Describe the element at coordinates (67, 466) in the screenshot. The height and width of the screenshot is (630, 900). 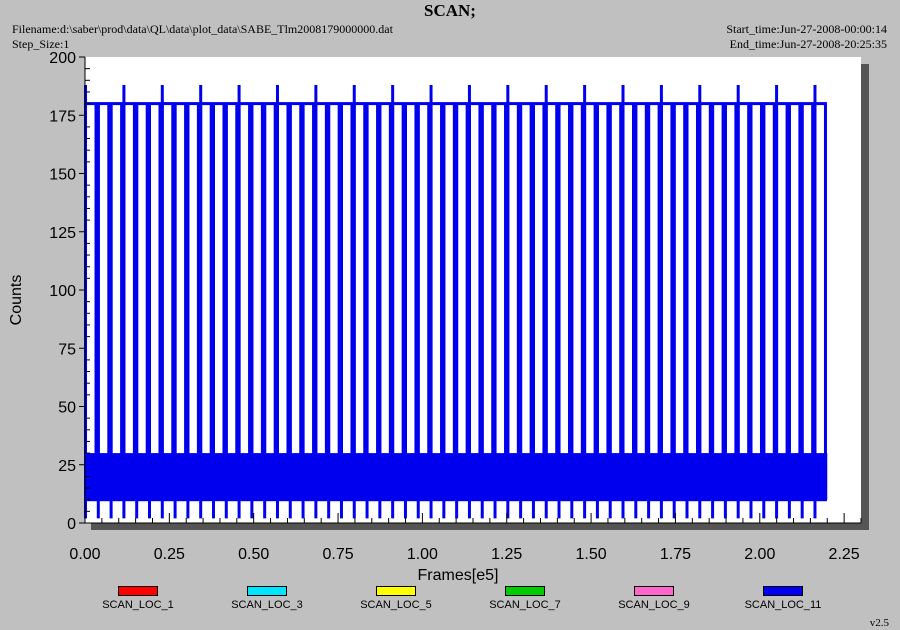
I see `y-tick-label: 25` at that location.